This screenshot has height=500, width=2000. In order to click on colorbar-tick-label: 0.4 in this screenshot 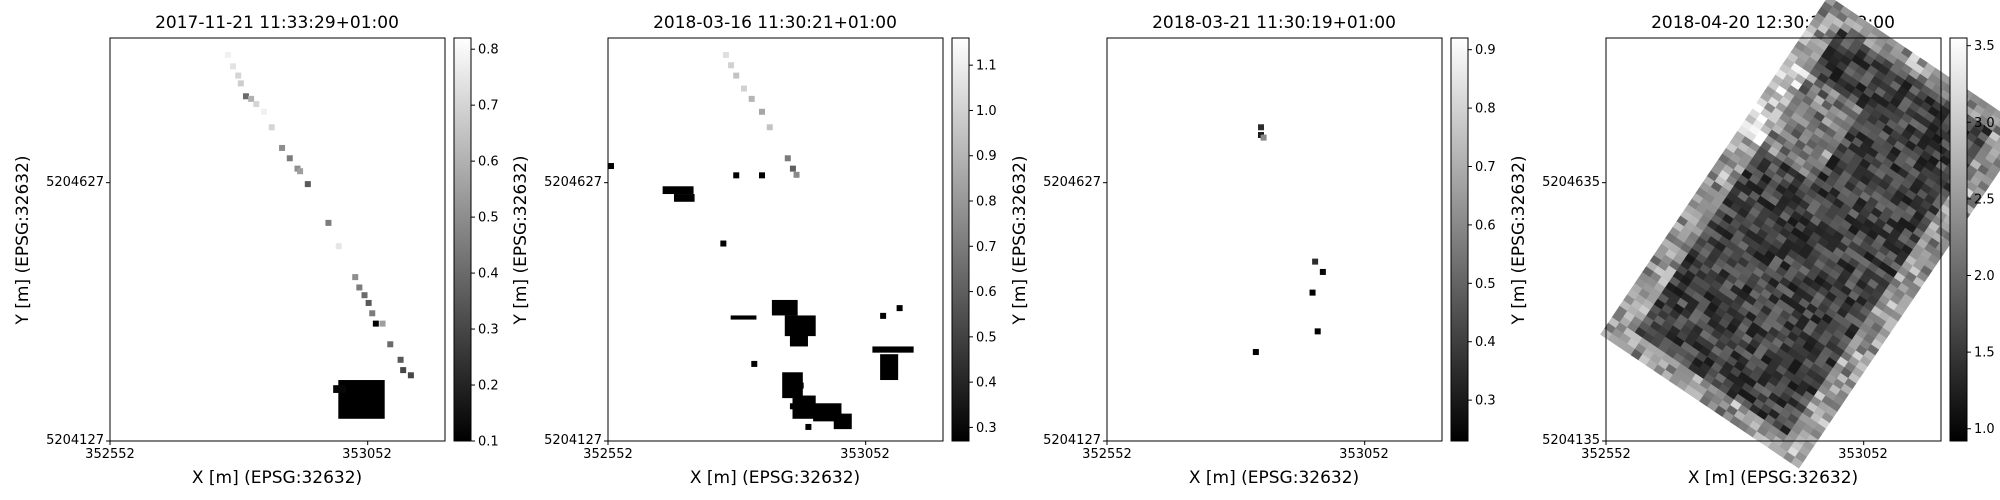, I will do `click(1485, 342)`.